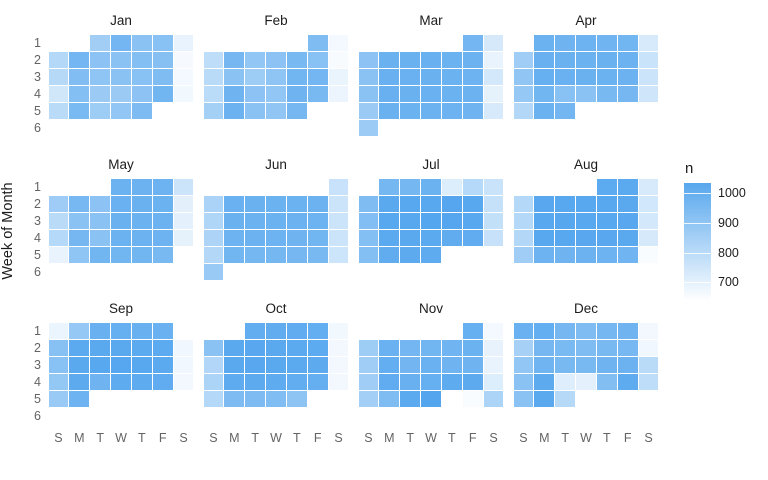 This screenshot has height=480, width=768. I want to click on y-tick-label: 4, so click(37, 381).